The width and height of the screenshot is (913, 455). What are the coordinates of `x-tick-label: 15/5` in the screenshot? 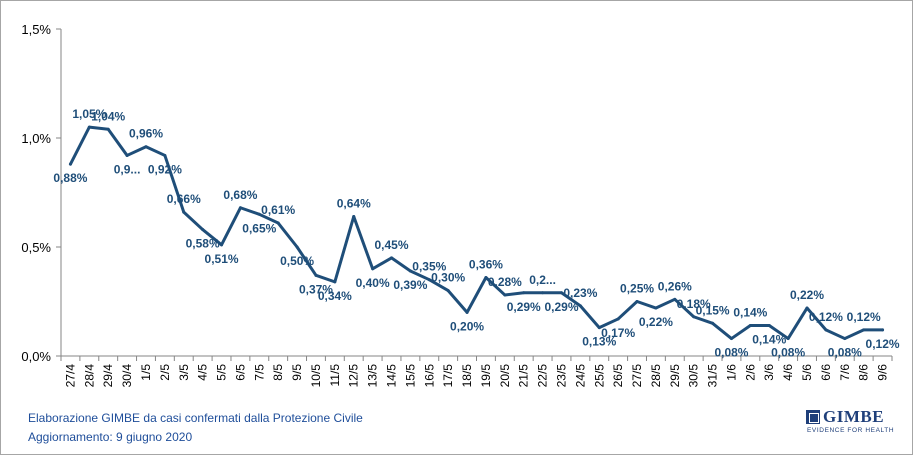 It's located at (410, 376).